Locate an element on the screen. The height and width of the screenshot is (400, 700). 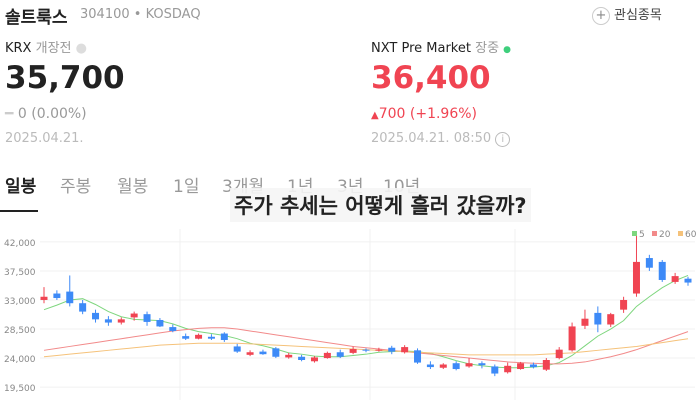
watch-button: + 관심종목 is located at coordinates (627, 14).